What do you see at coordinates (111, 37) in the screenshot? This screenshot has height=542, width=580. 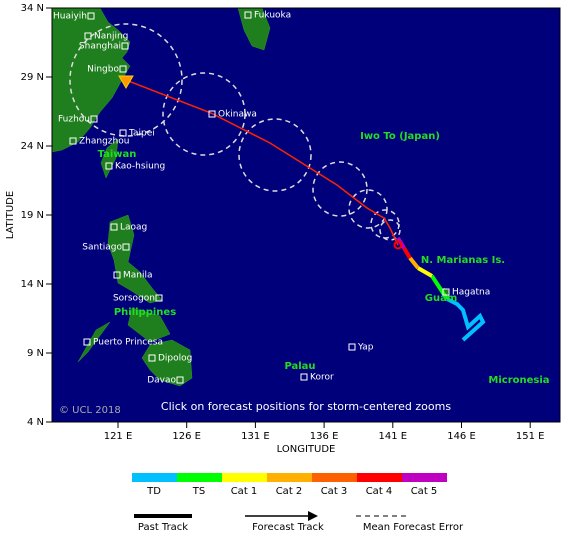 I see `city-label: Nanjing` at bounding box center [111, 37].